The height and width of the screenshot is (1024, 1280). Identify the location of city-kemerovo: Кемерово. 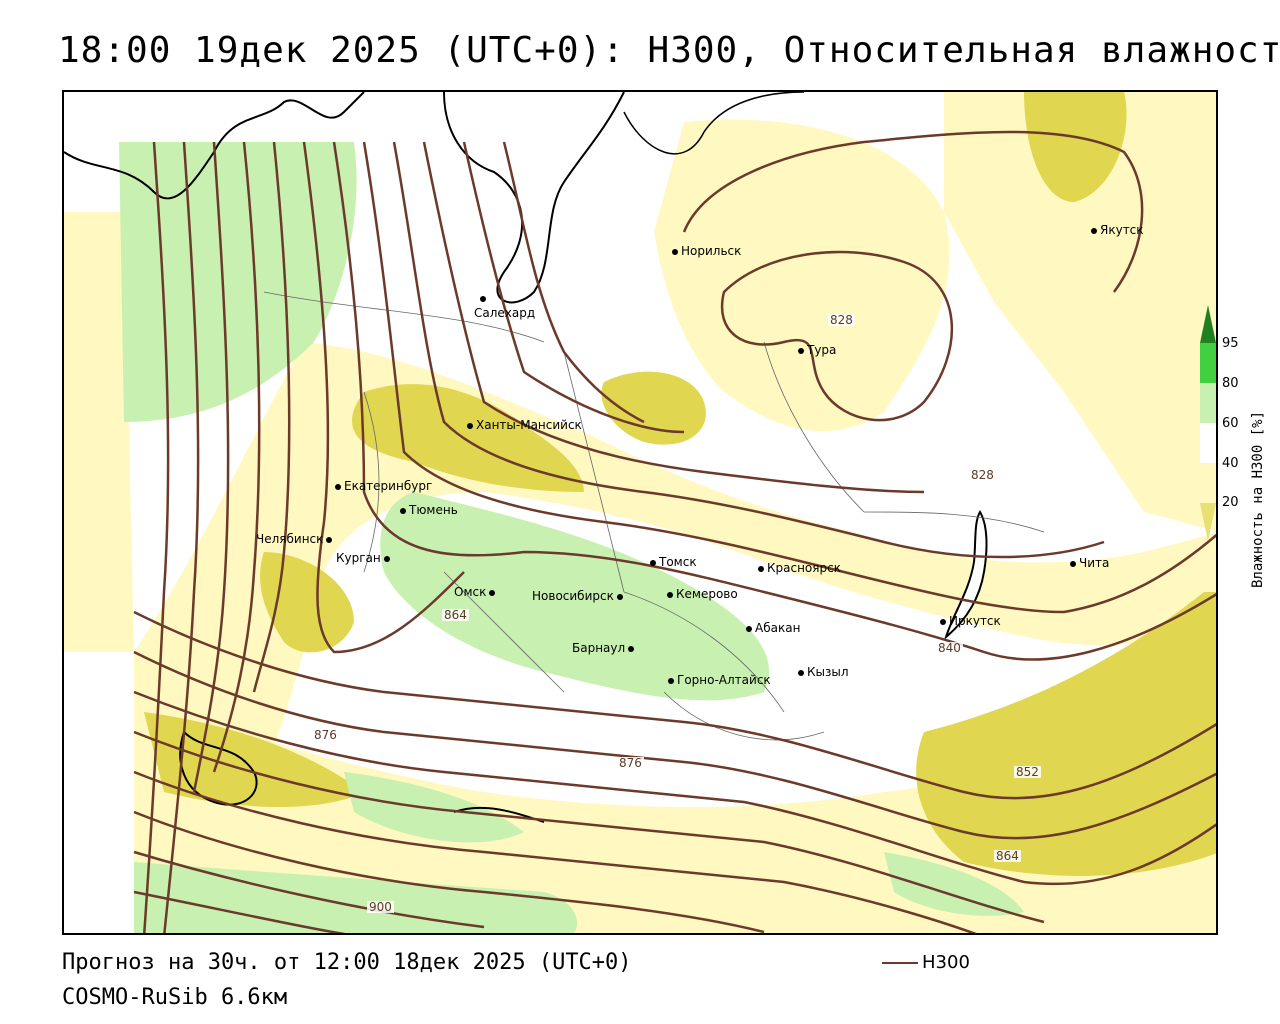
(702, 594).